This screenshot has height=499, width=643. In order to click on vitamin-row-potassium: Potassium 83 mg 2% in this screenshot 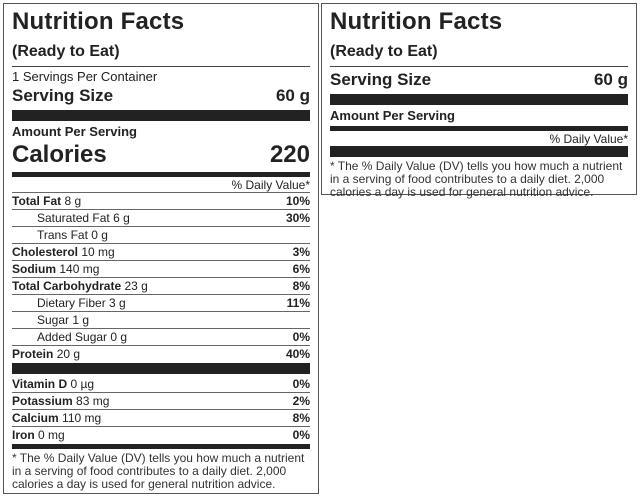, I will do `click(161, 400)`.